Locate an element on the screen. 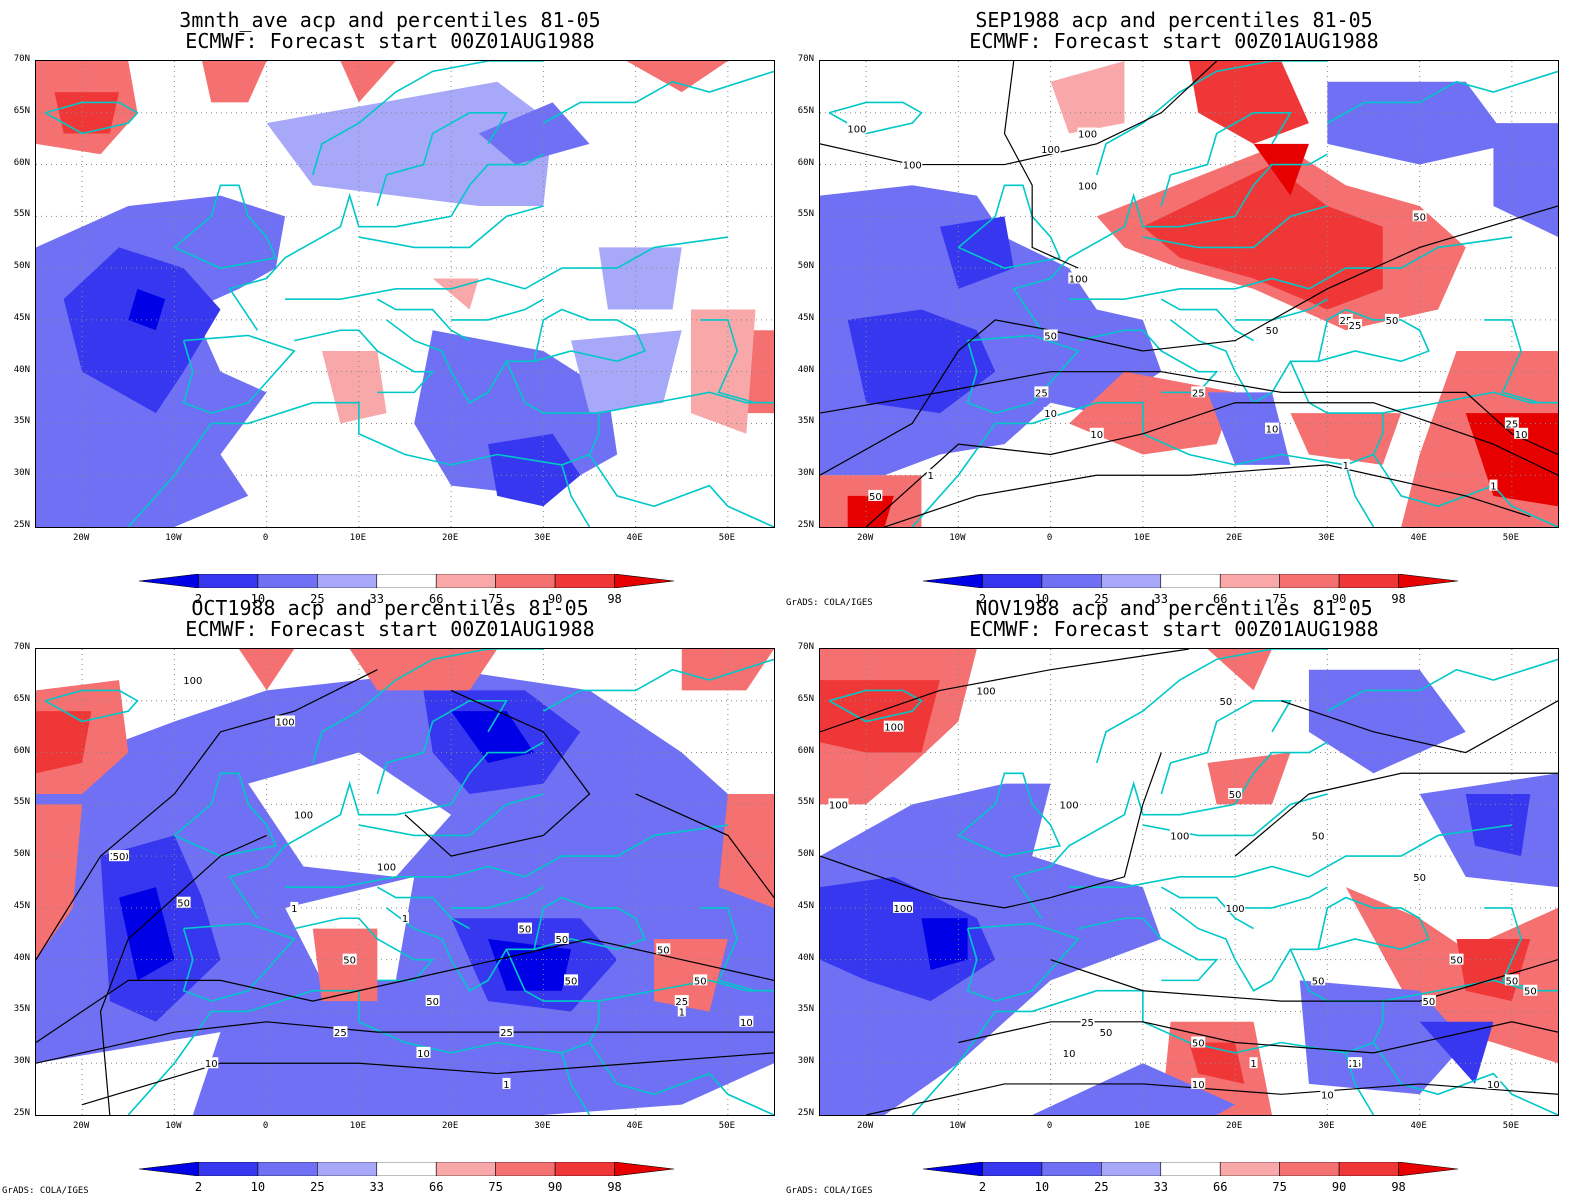  colorbar-label: 33 is located at coordinates (376, 1187).